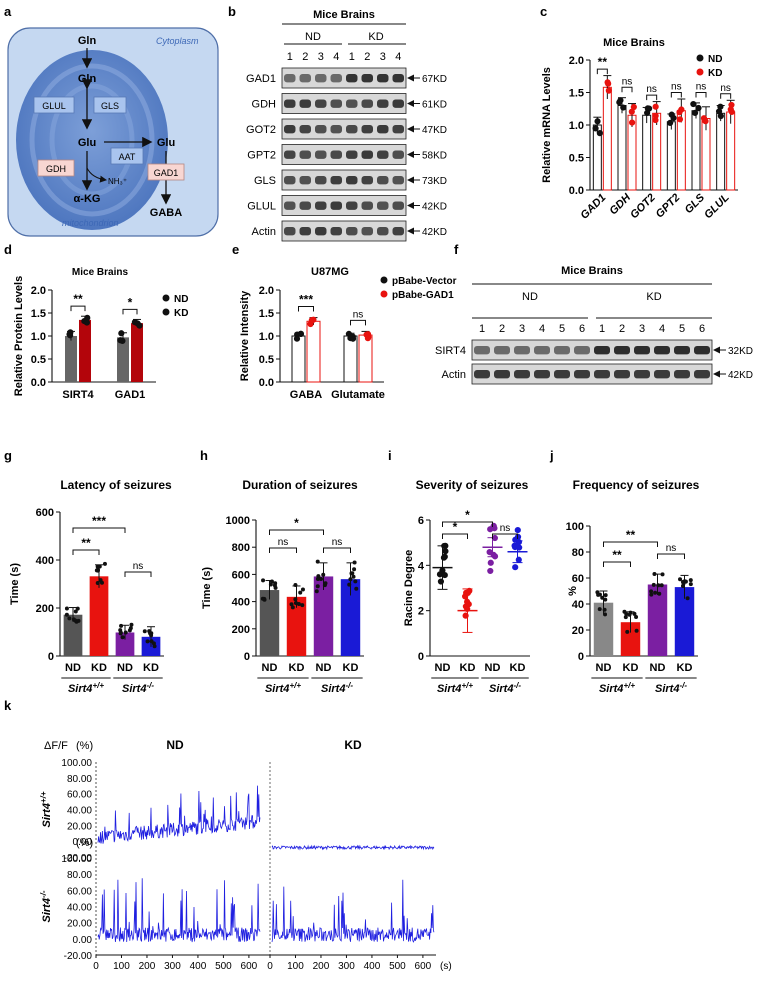  Describe the element at coordinates (685, 668) in the screenshot. I see `x-tick-label: KD` at that location.